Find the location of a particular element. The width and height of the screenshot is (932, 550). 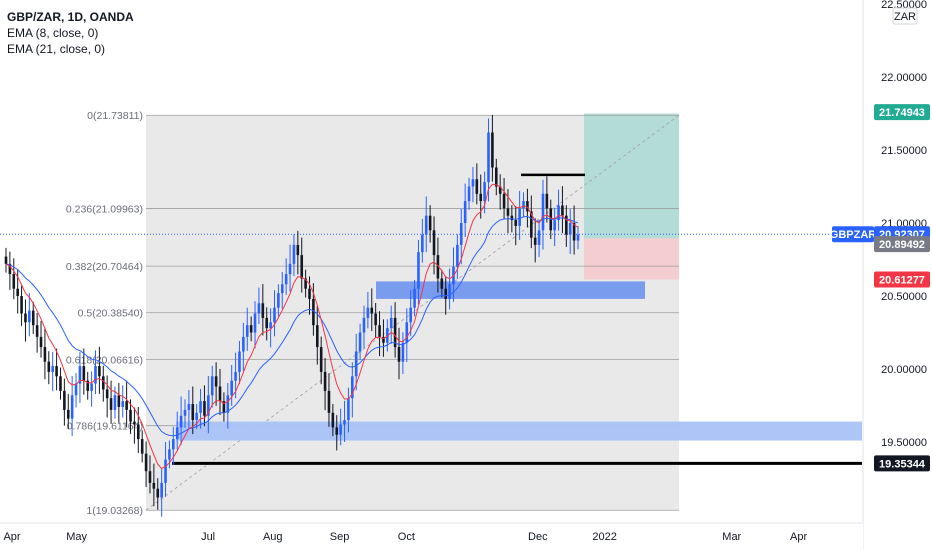

support-tag-text: 19.35344 is located at coordinates (902, 464).